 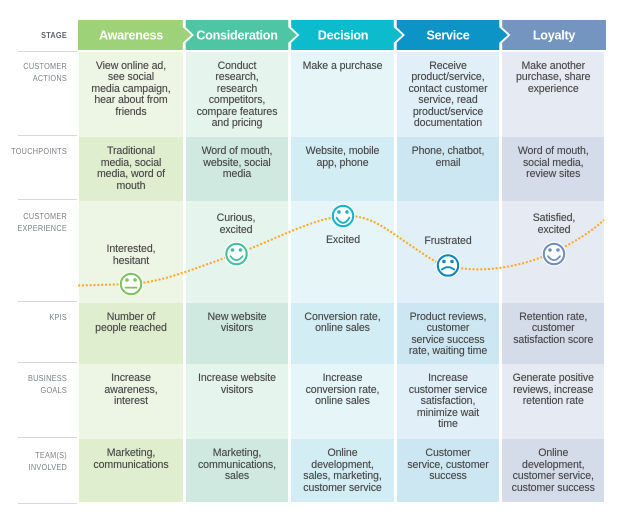 I want to click on svg-text: Awareness, so click(x=131, y=36).